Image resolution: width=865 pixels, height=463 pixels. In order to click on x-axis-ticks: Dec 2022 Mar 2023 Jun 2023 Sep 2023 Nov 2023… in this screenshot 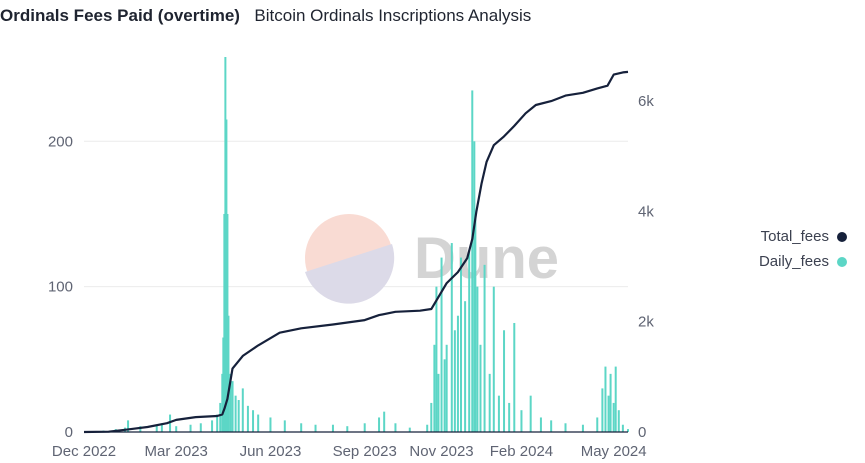, I will do `click(349, 451)`.